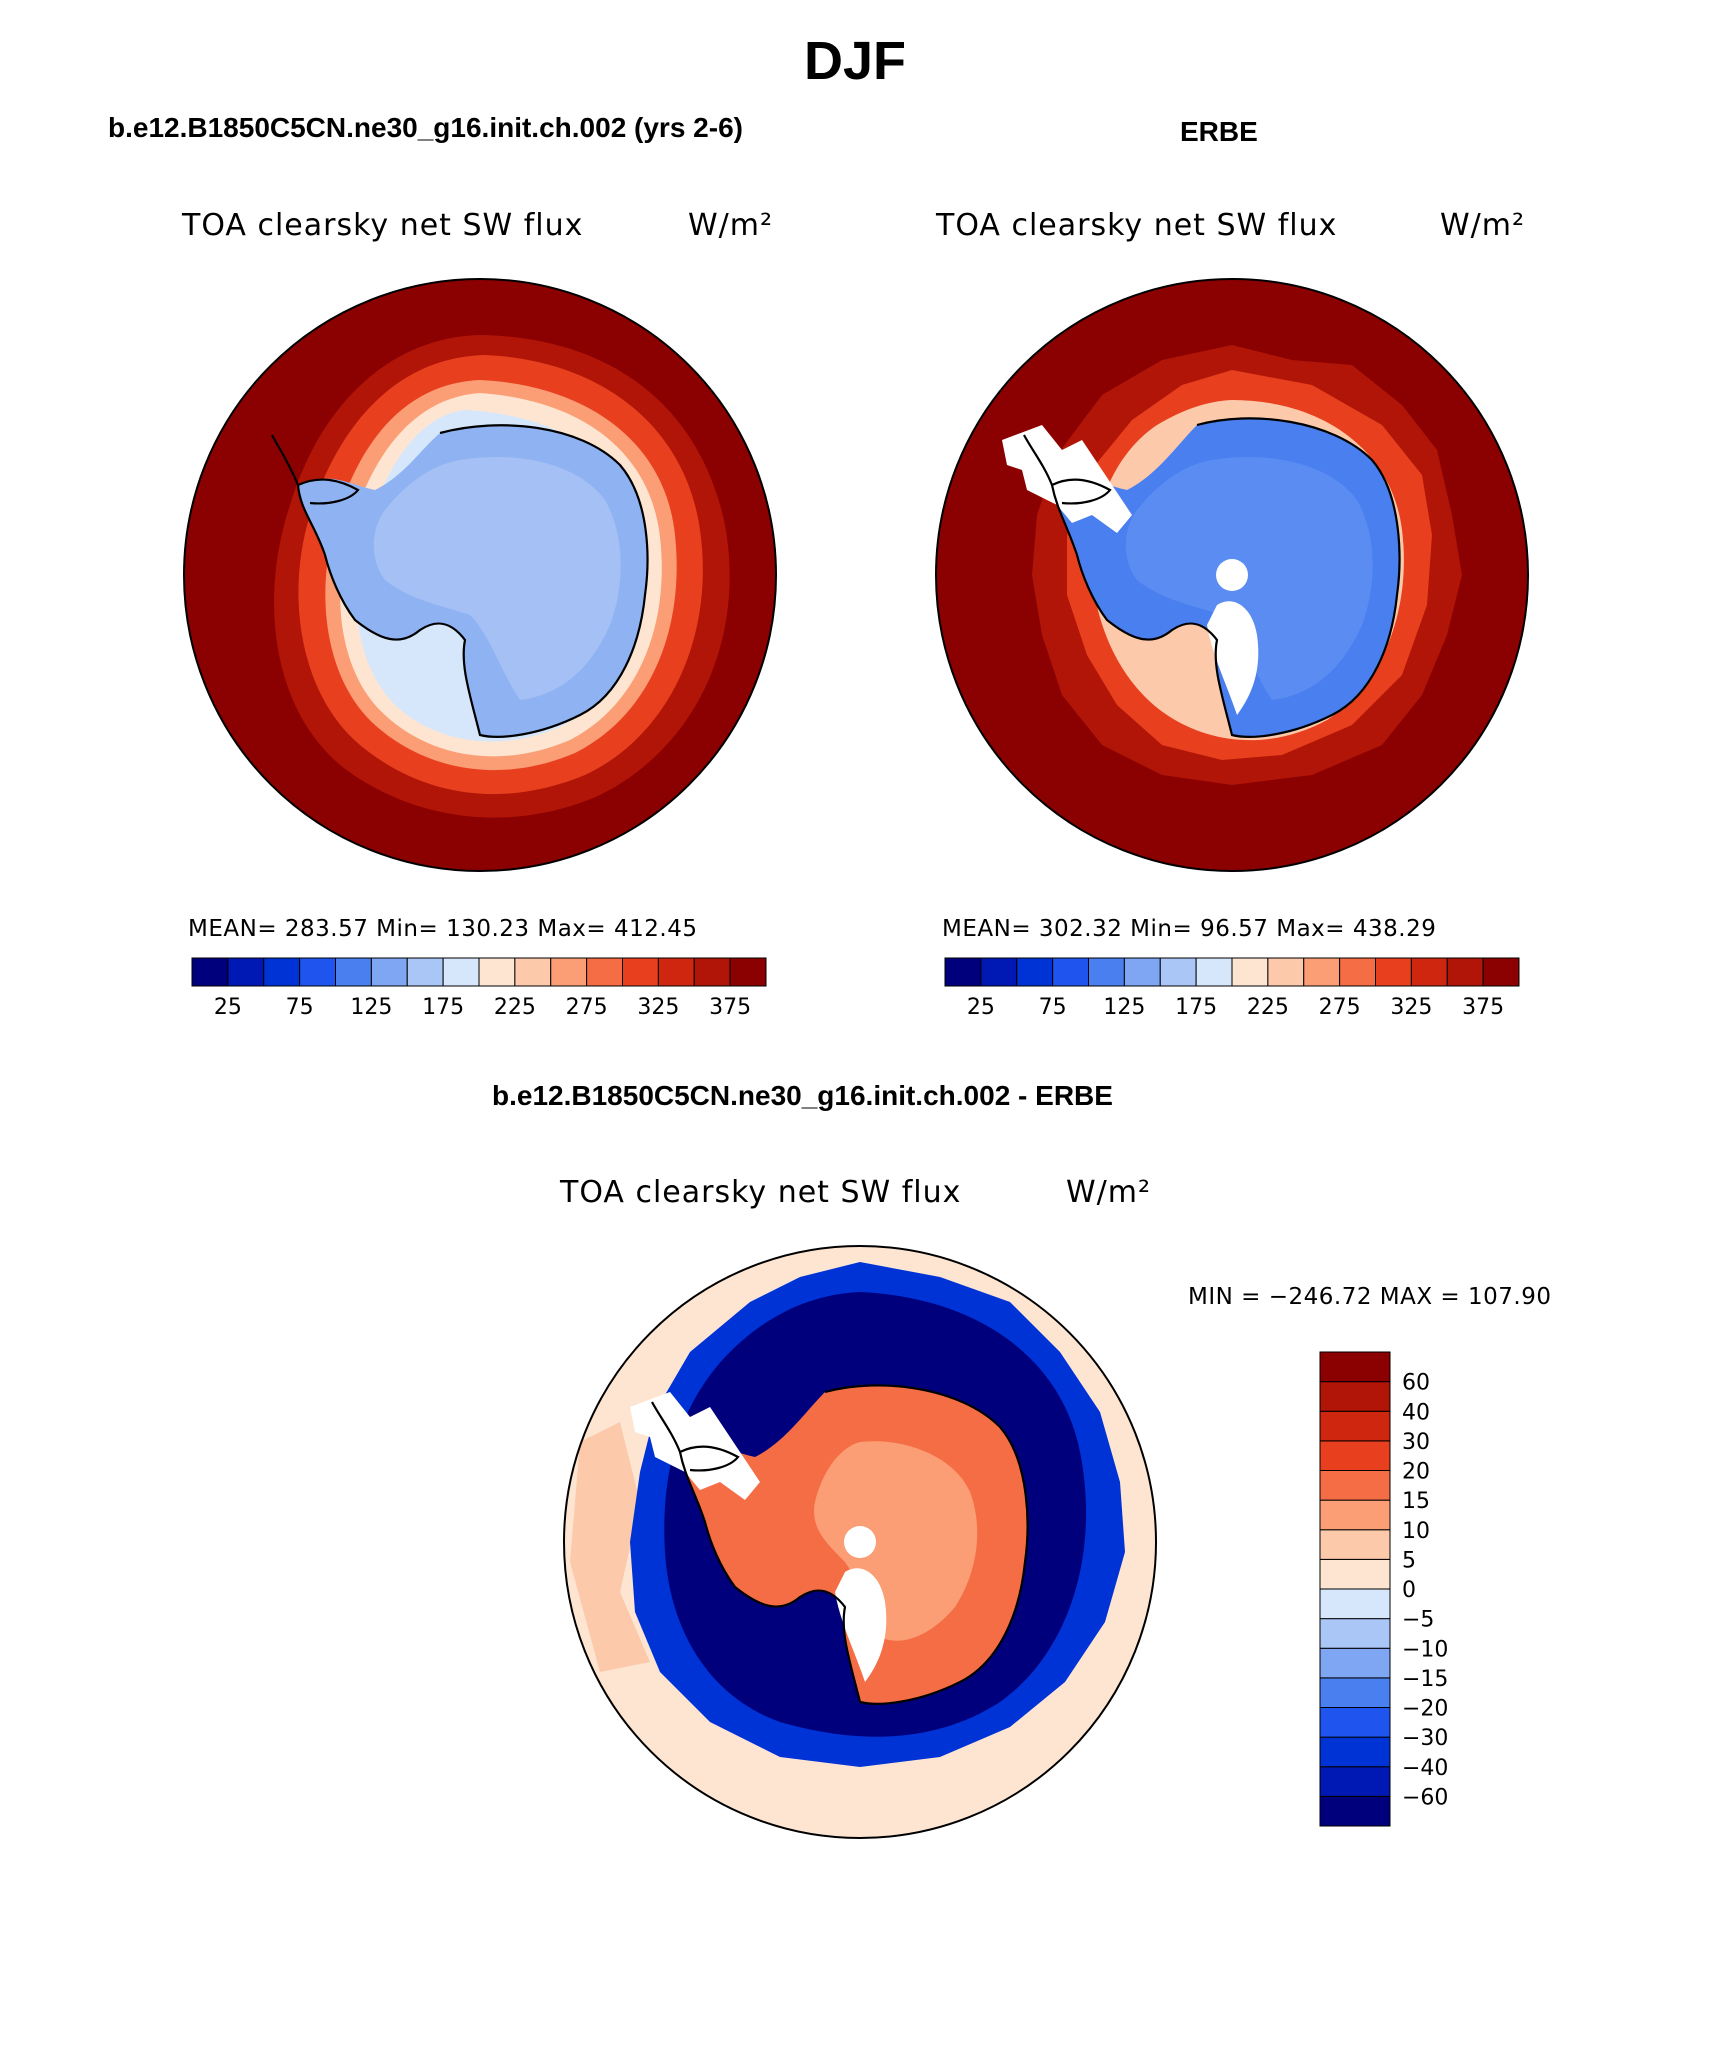 This screenshot has height=2061, width=1710. I want to click on diff-variable-label: TOA clearsky net SW flux, so click(761, 1192).